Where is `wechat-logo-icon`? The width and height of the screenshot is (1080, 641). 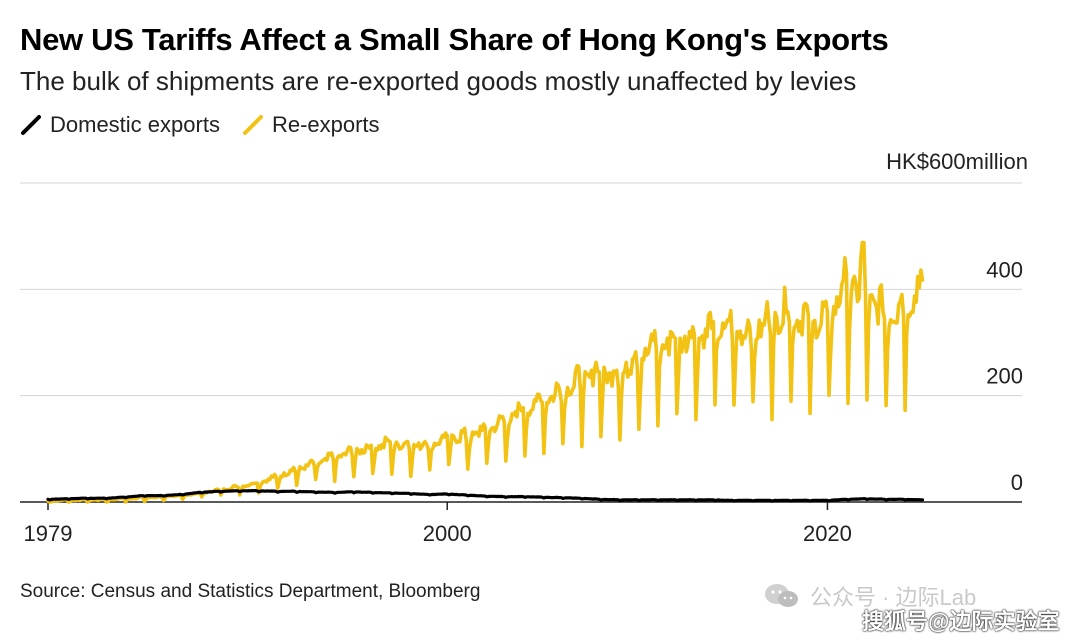 wechat-logo-icon is located at coordinates (781, 595).